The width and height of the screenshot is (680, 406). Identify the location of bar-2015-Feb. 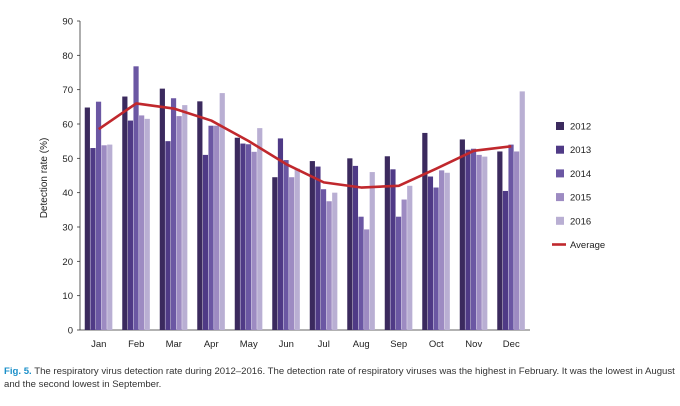
(142, 223).